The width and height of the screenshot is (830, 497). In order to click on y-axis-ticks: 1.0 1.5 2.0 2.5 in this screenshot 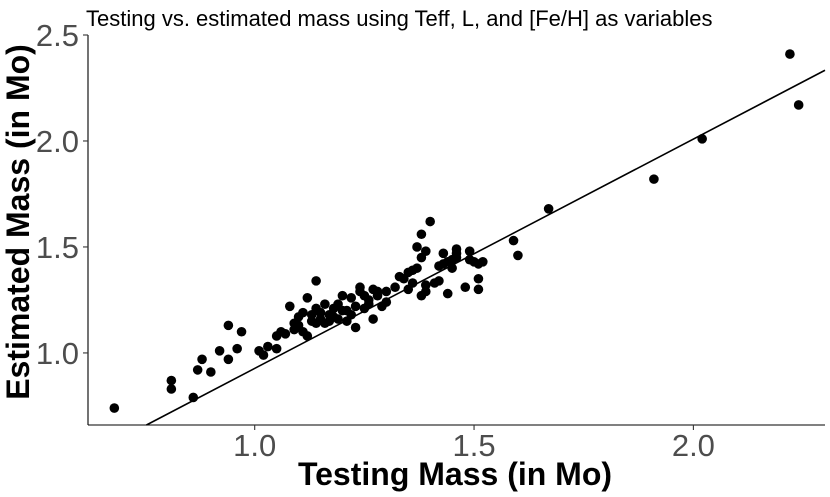, I will do `click(62, 194)`.